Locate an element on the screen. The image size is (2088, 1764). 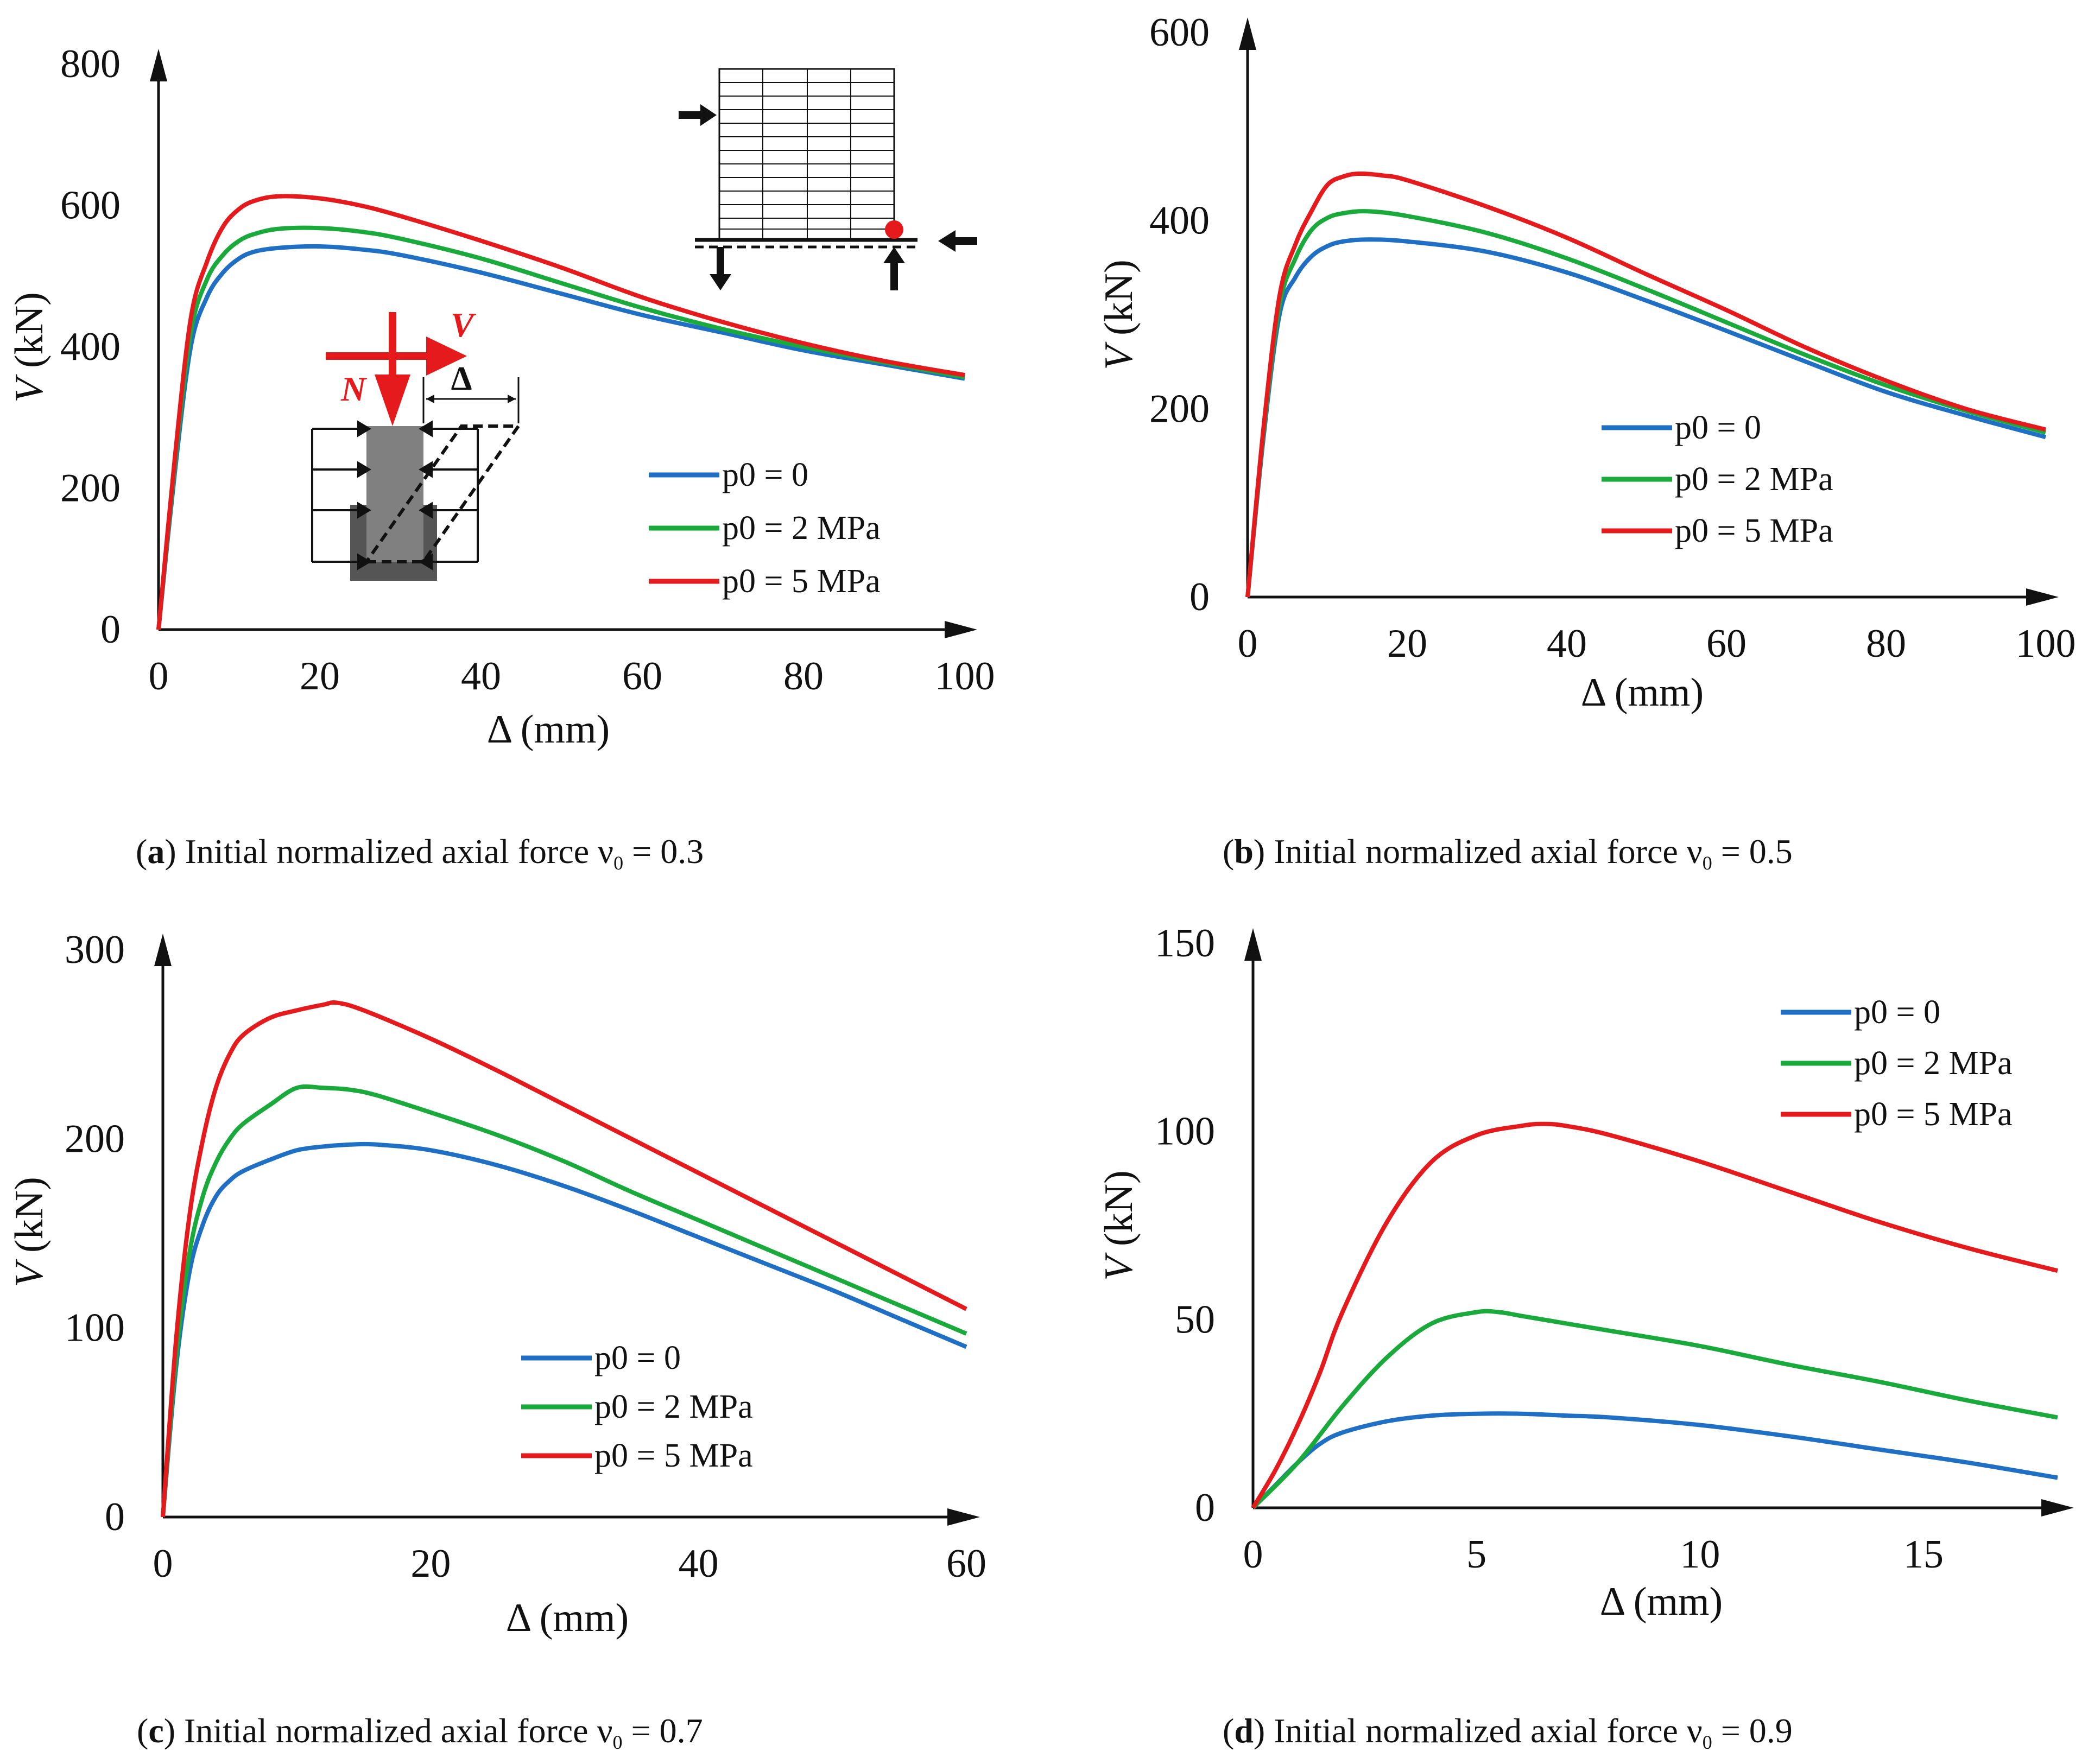
inset-v-label: V is located at coordinates (464, 325).